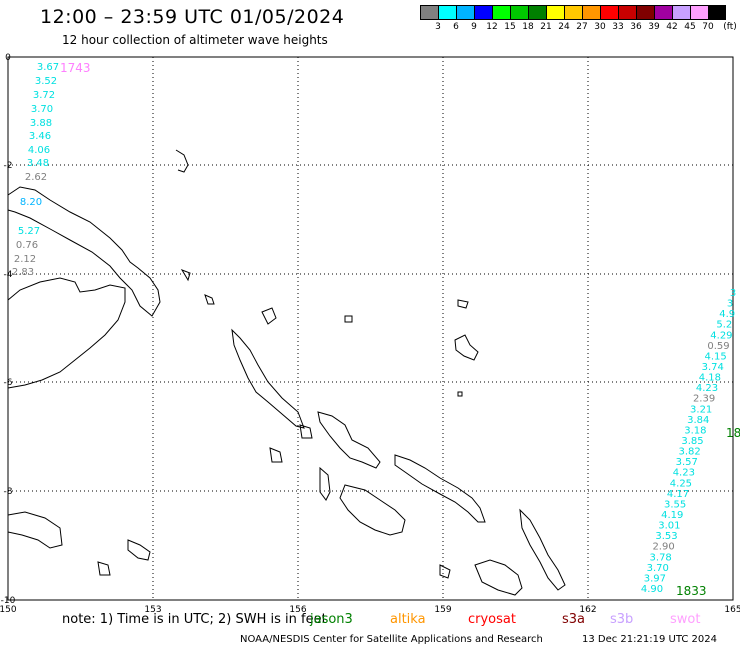 This screenshot has height=650, width=740. I want to click on west-track-wave-height: 3.52, so click(46, 81).